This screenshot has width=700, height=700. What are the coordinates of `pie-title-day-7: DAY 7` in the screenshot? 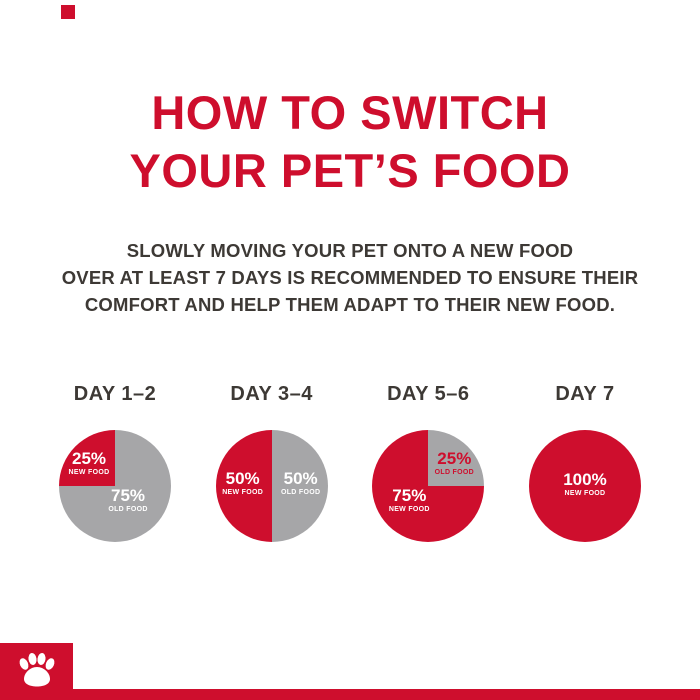 It's located at (585, 394).